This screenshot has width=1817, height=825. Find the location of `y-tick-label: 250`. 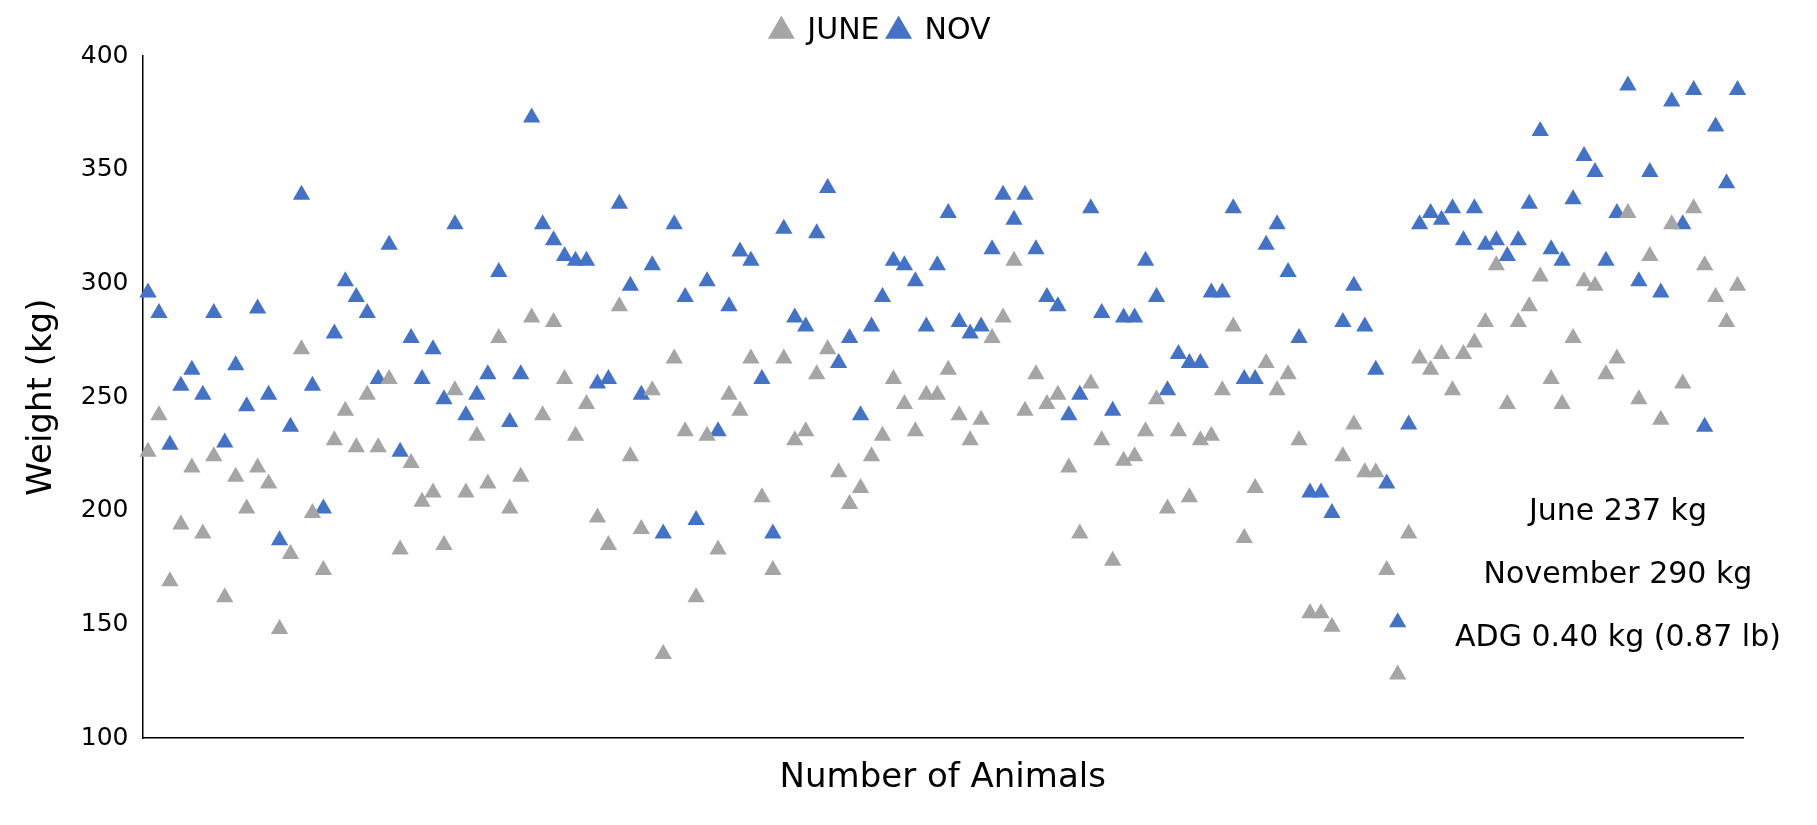

y-tick-label: 250 is located at coordinates (104, 395).